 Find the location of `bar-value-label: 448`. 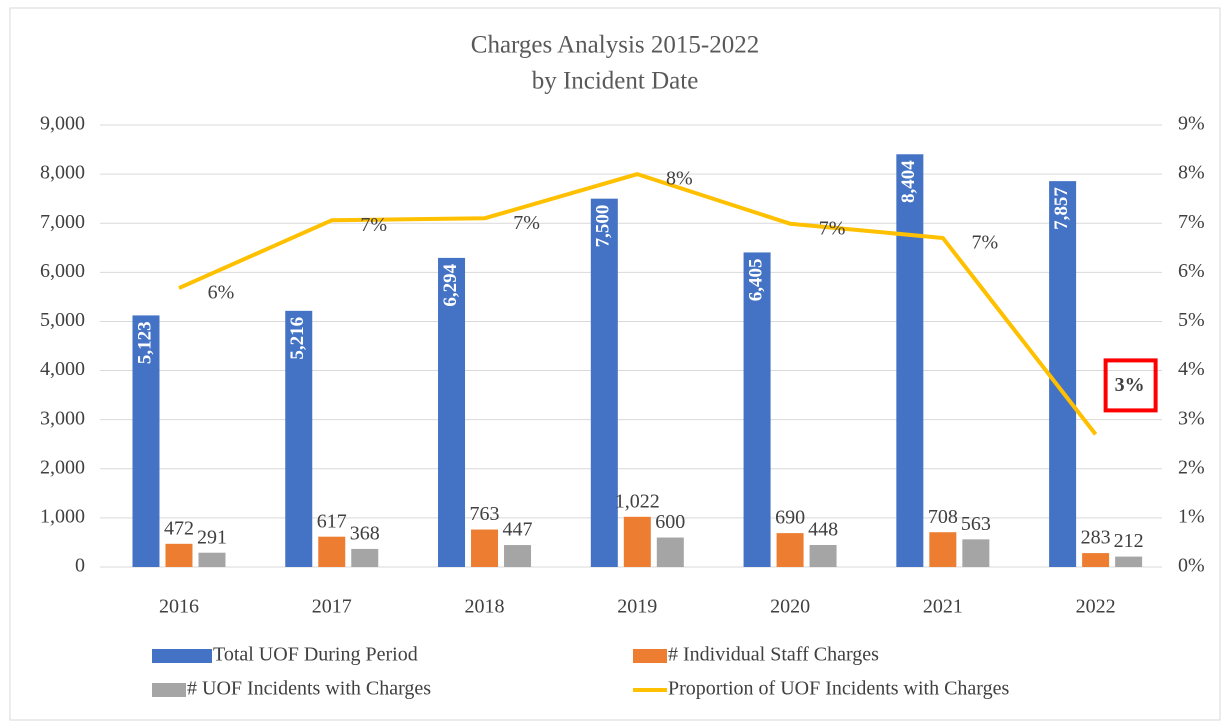

bar-value-label: 448 is located at coordinates (823, 530).